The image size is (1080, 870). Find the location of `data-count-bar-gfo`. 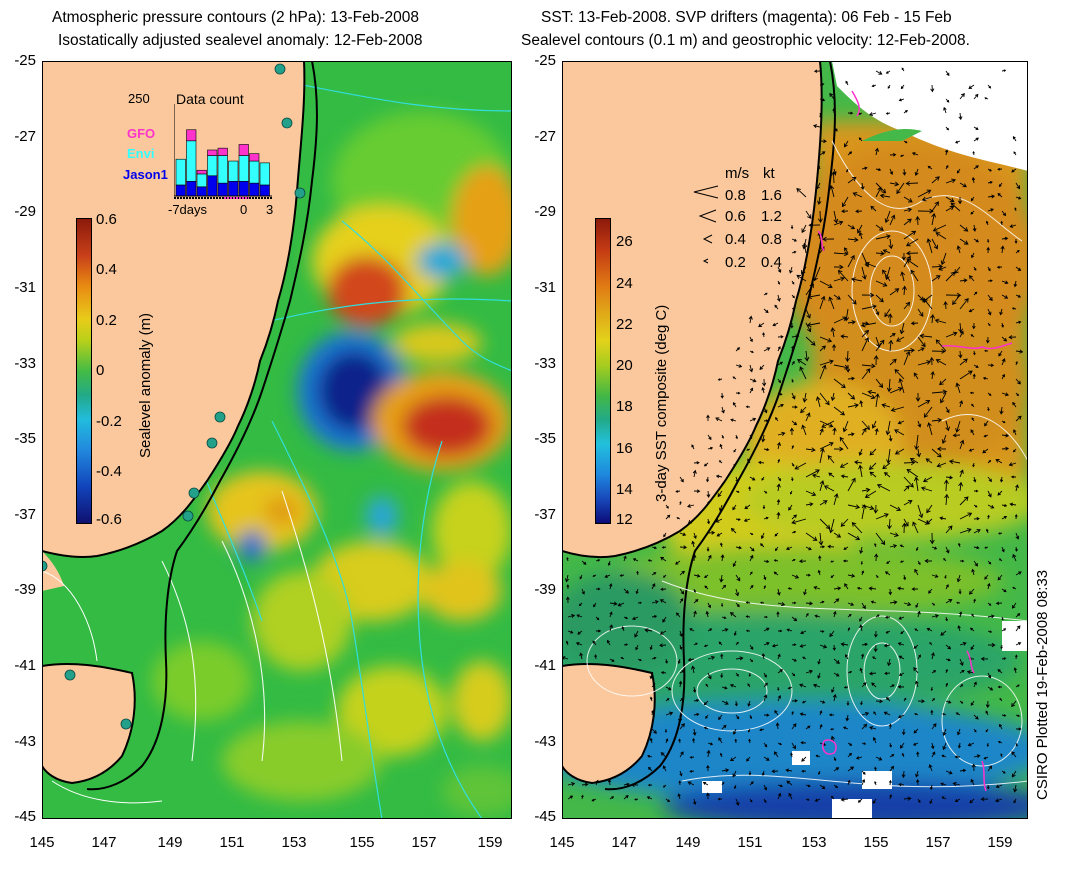

data-count-bar-gfo is located at coordinates (191, 135).